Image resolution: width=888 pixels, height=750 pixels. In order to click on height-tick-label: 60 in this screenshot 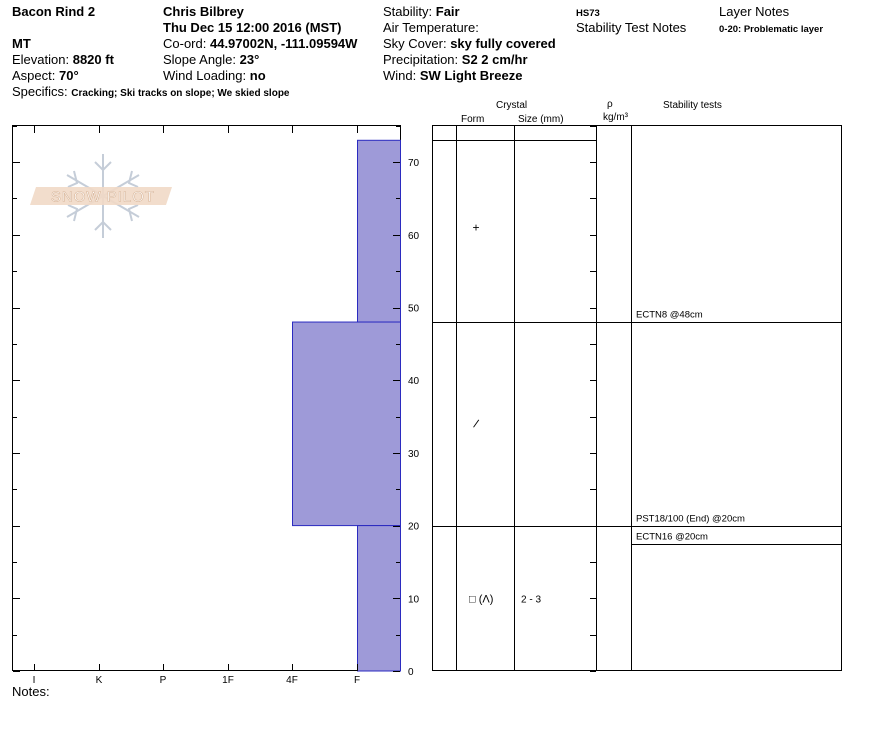, I will do `click(414, 236)`.